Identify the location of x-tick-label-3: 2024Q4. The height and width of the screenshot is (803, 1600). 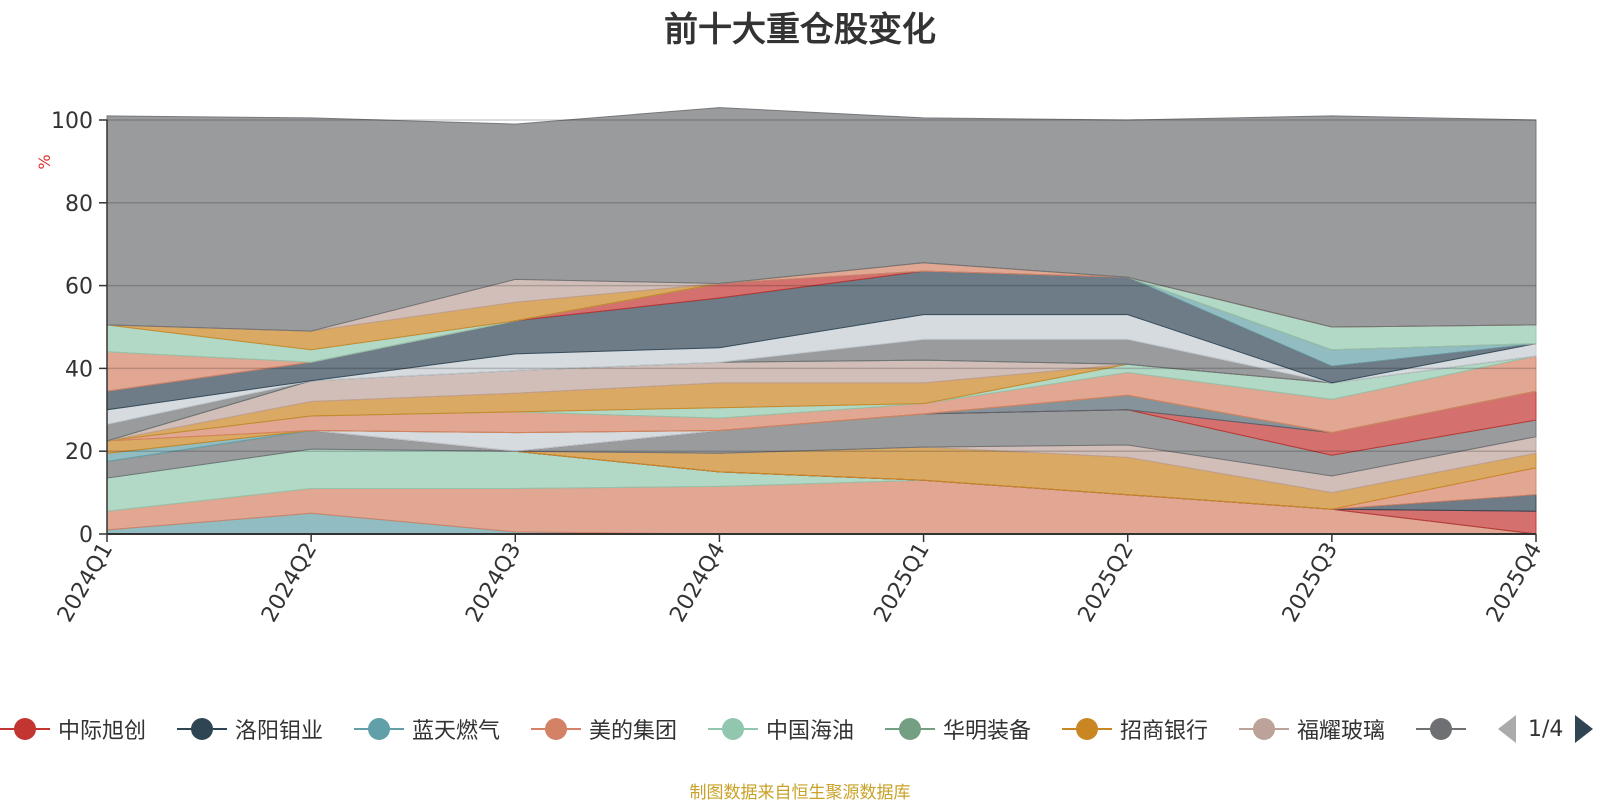
(697, 583).